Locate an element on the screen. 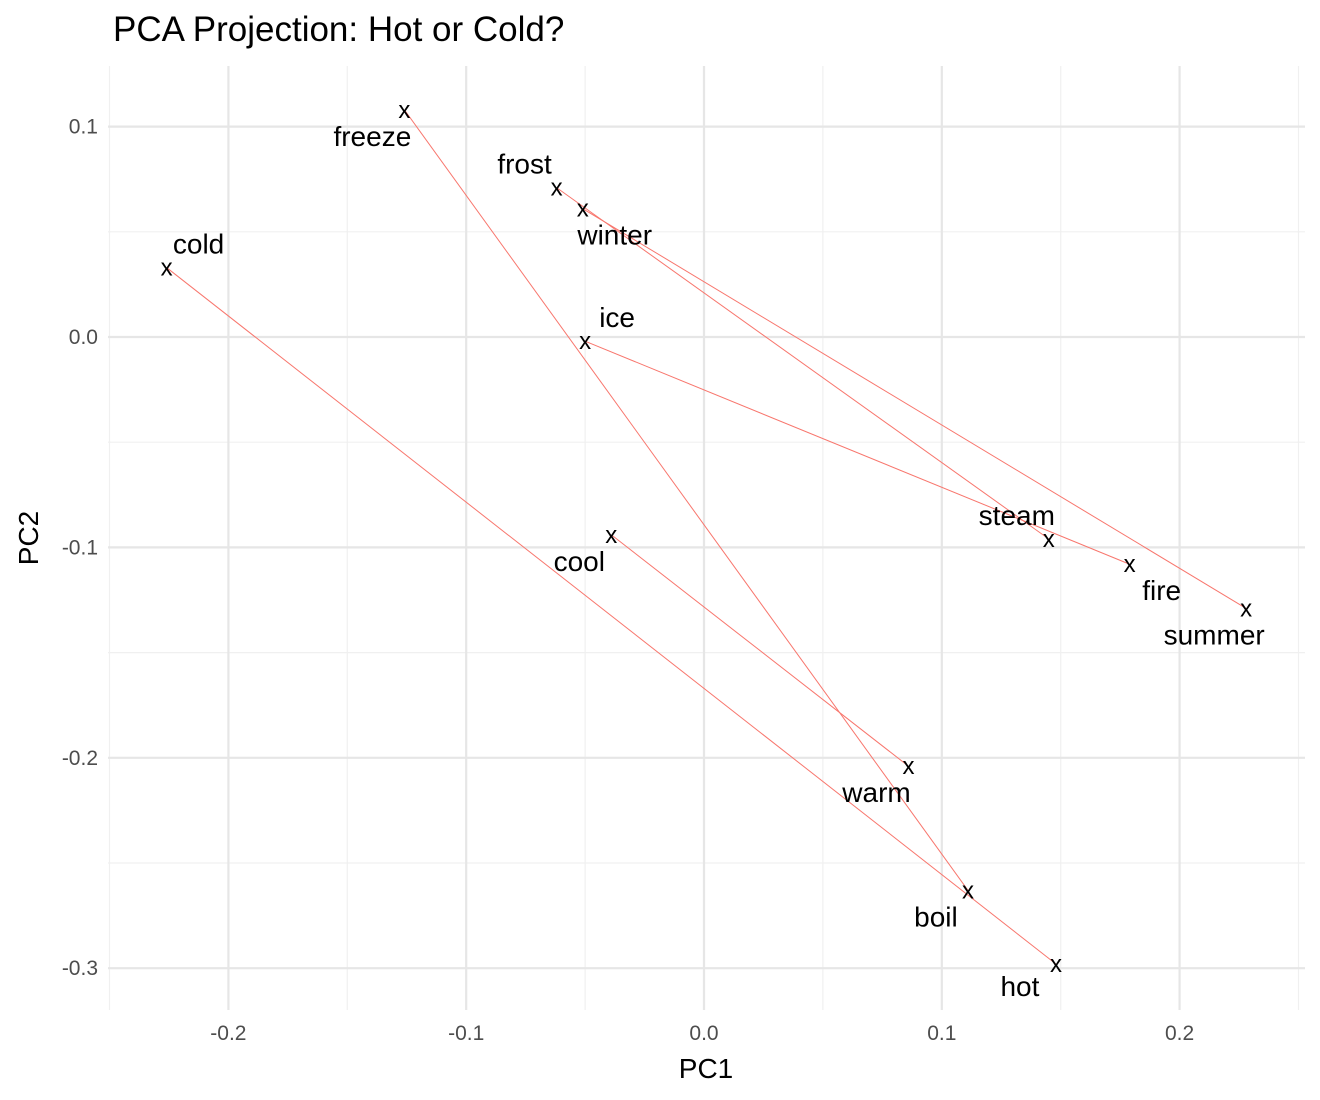 The height and width of the screenshot is (1100, 1320). point-label: steam is located at coordinates (1017, 515).